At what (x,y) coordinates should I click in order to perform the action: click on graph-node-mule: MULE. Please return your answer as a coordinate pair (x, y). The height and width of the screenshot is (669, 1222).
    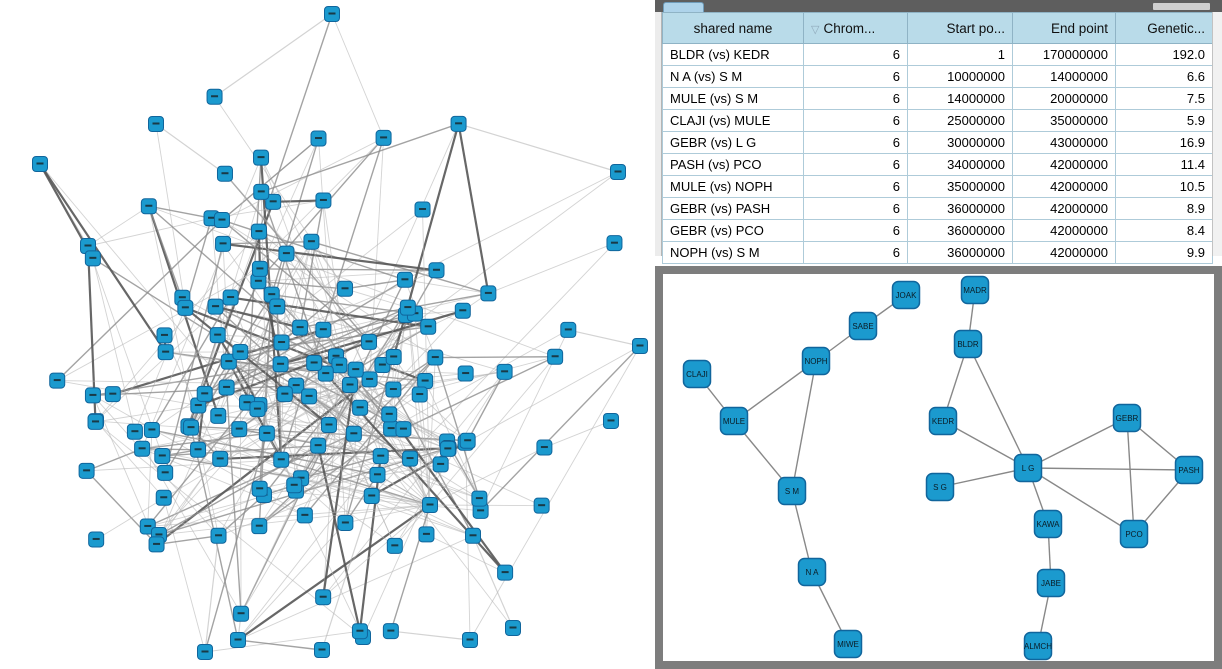
    Looking at the image, I should click on (734, 421).